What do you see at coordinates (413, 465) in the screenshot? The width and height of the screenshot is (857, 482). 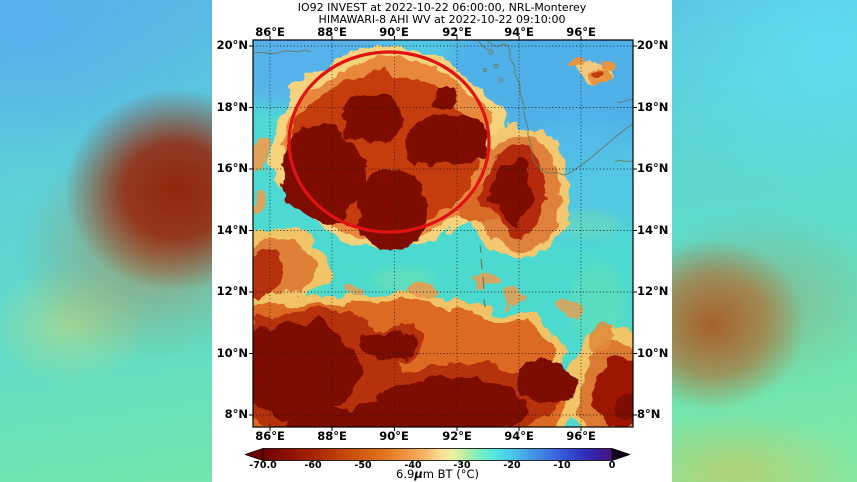 I see `colorbar-tick: -40` at bounding box center [413, 465].